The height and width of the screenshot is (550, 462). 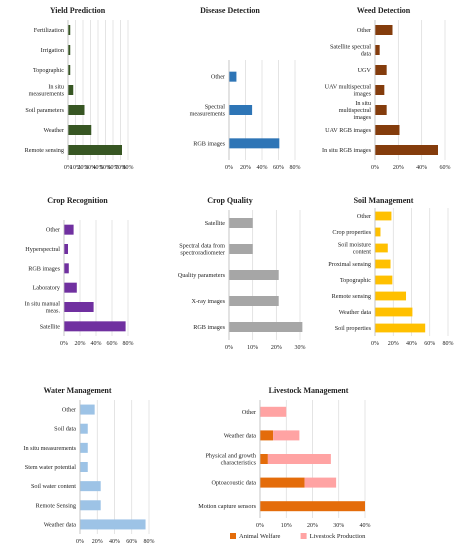 What do you see at coordinates (227, 506) in the screenshot?
I see `category-label: Motion capture sensors` at bounding box center [227, 506].